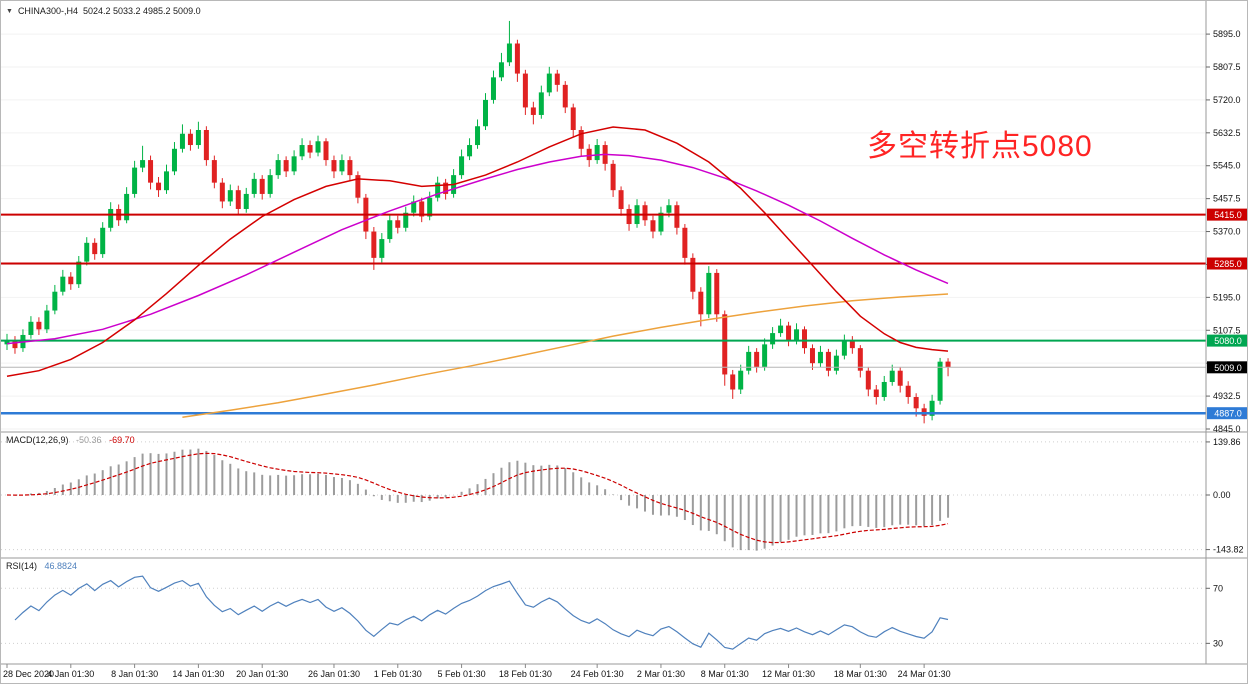 The width and height of the screenshot is (1248, 684). I want to click on y-axis-label: 5807.5, so click(1227, 67).